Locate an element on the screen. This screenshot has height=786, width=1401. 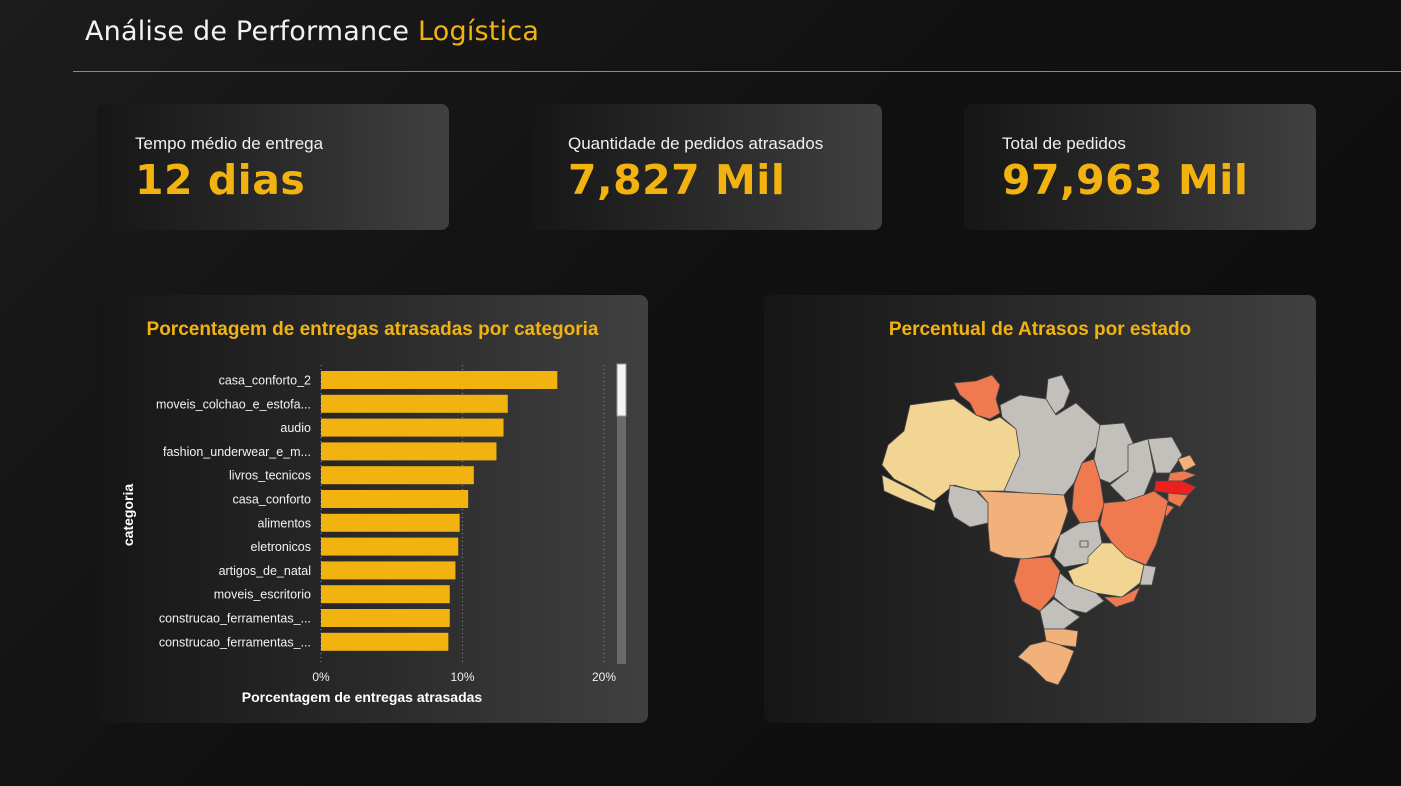
map-state-rj is located at coordinates (1122, 597).